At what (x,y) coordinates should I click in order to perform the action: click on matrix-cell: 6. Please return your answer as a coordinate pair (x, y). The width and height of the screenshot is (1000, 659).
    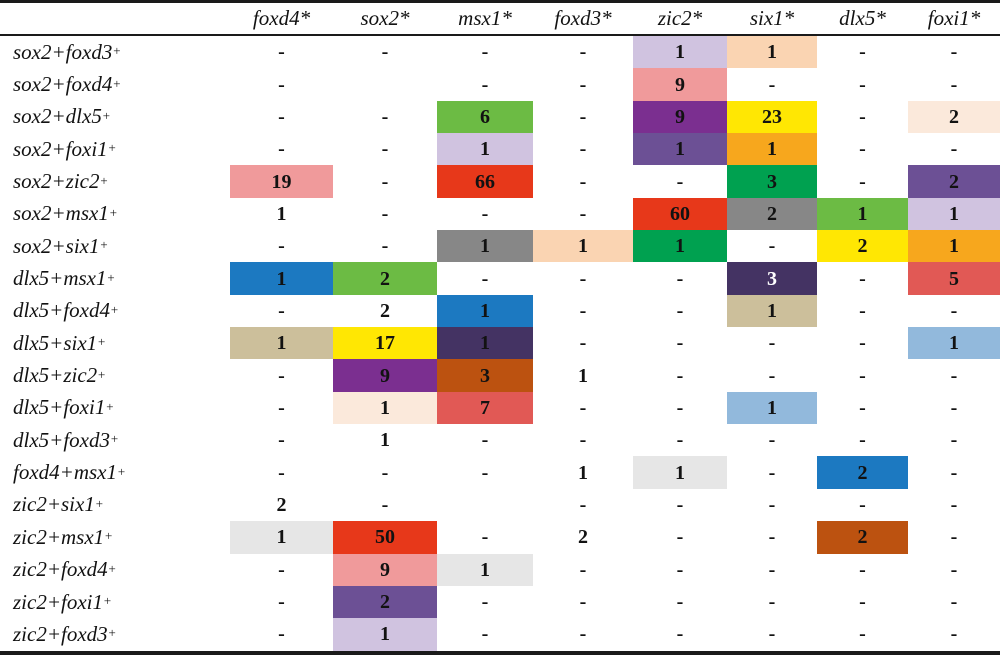
    Looking at the image, I should click on (485, 117).